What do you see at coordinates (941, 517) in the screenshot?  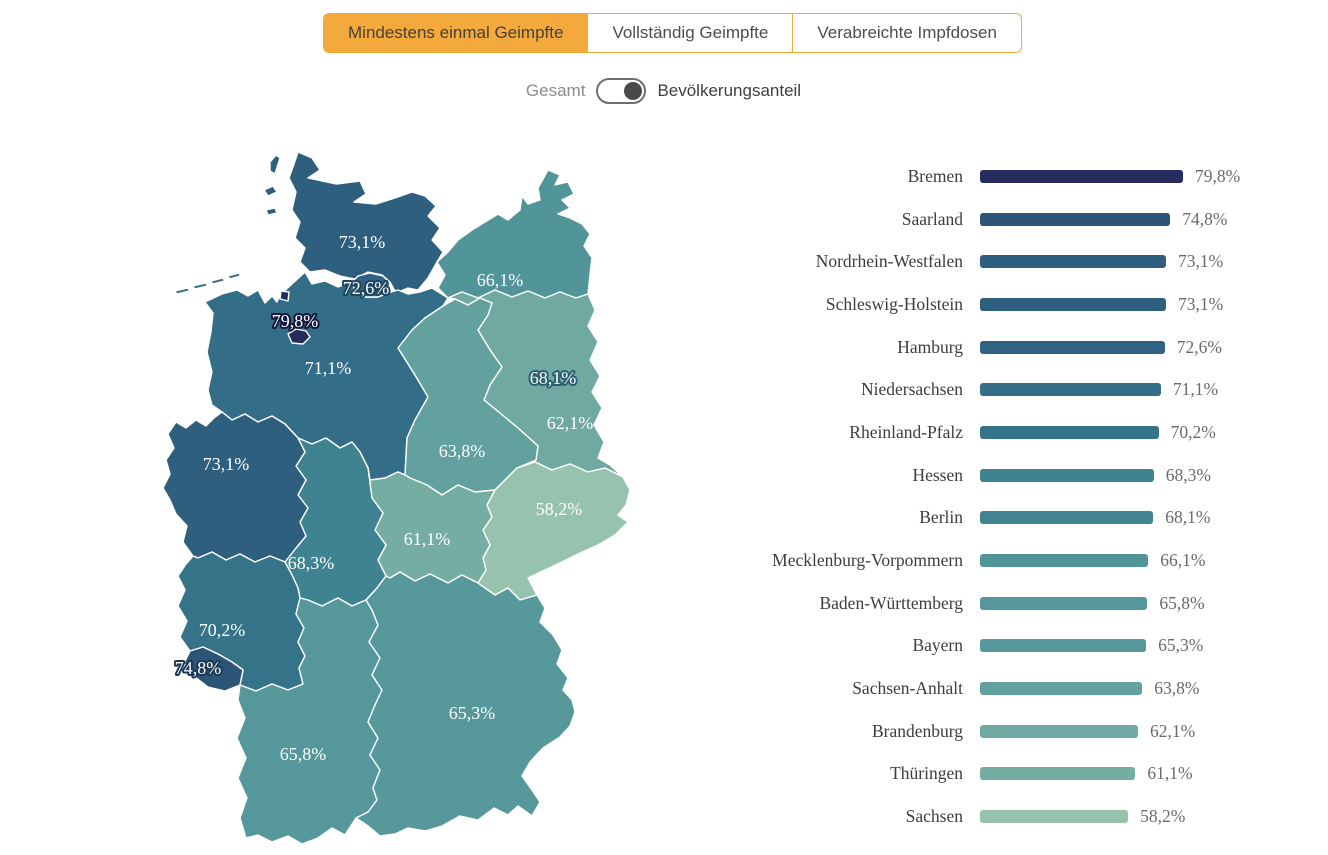 I see `state-name-label: Berlin` at bounding box center [941, 517].